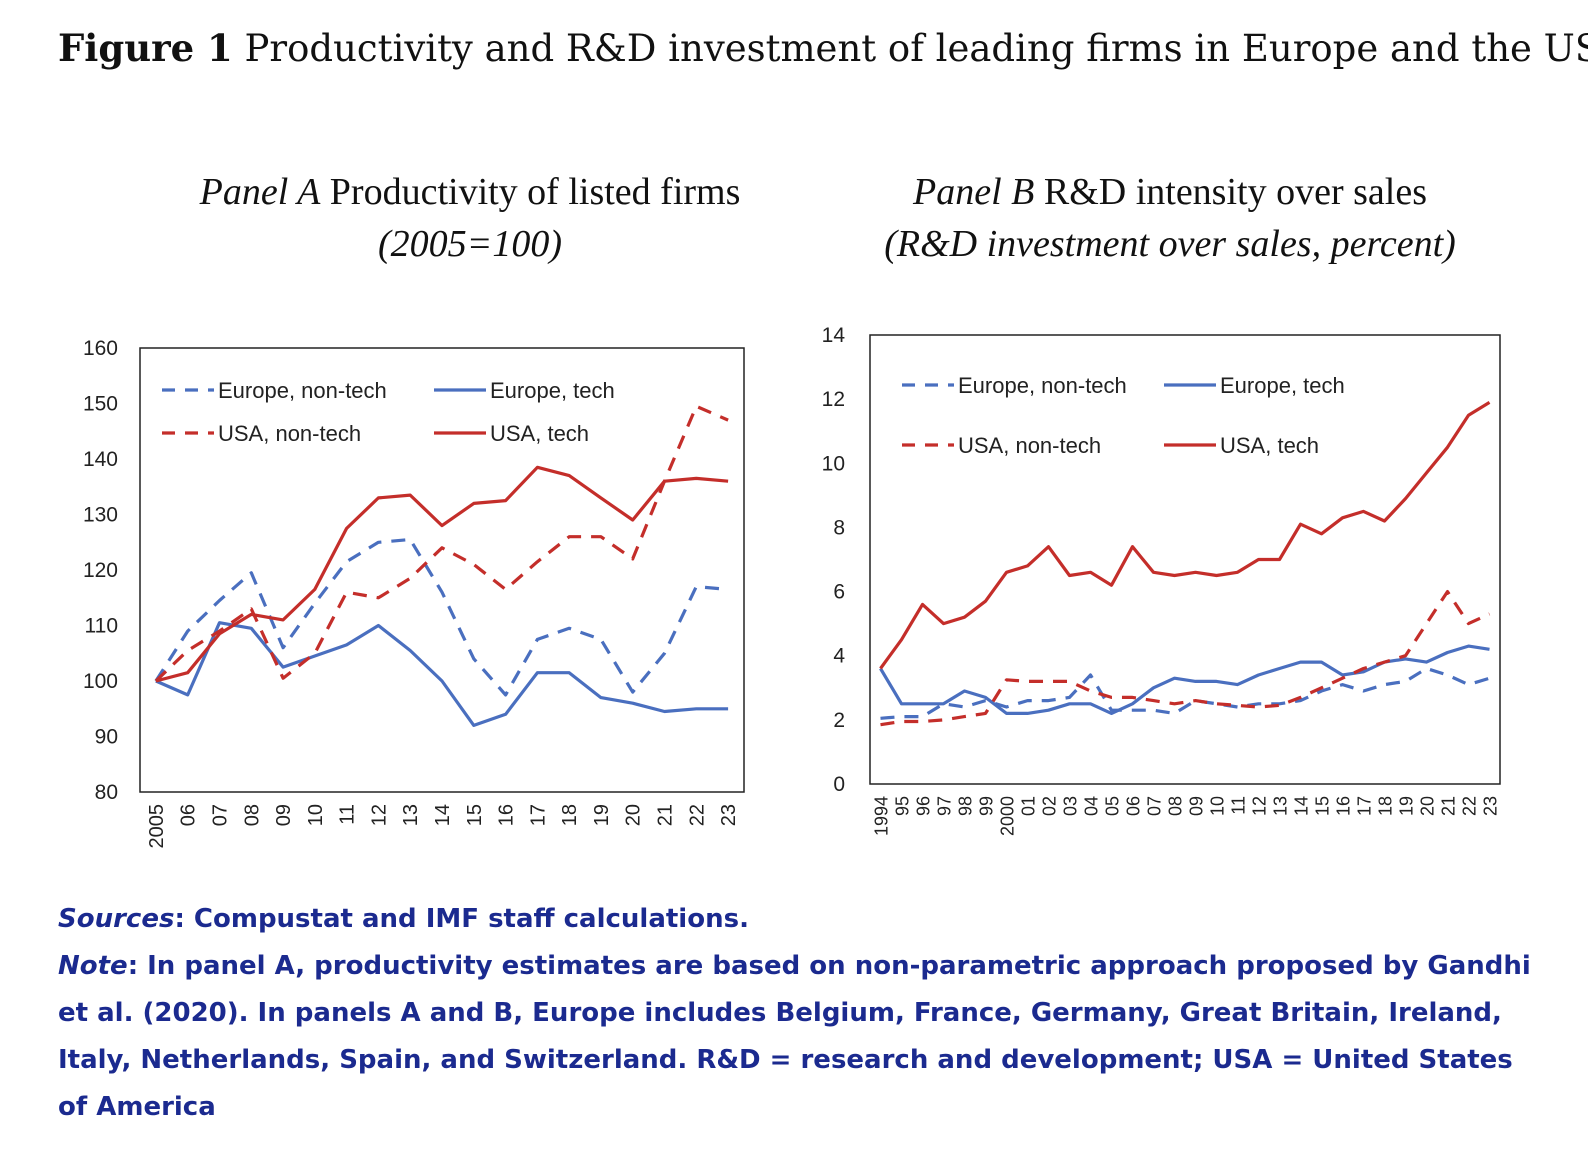 This screenshot has width=1588, height=1172. I want to click on panel-b-title-text: R&D intensity over sales, so click(1235, 192).